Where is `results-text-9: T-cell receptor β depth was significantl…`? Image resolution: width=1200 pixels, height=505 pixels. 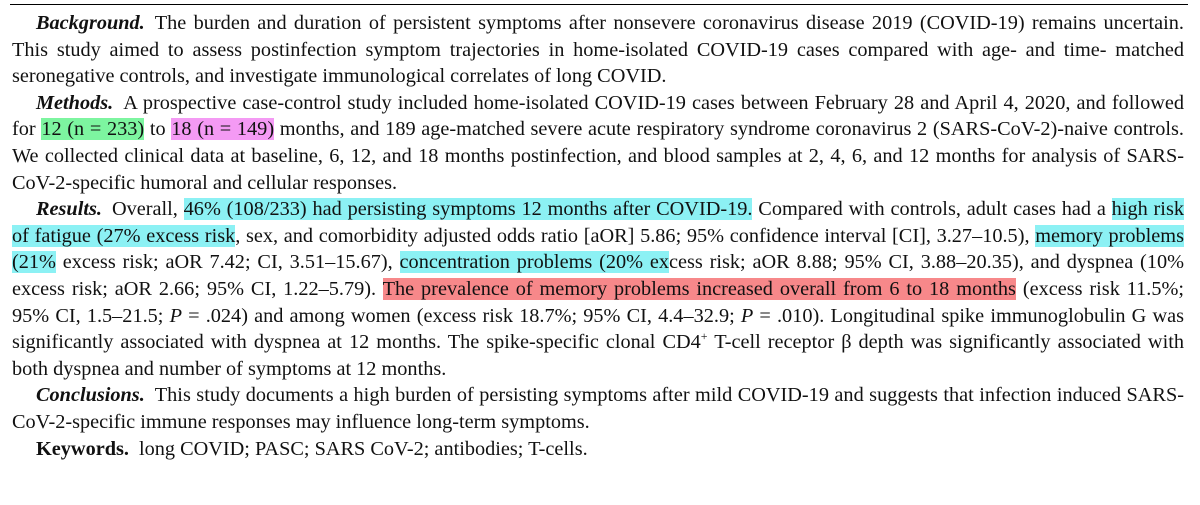
results-text-9: T-cell receptor β depth was significantl… is located at coordinates (598, 355).